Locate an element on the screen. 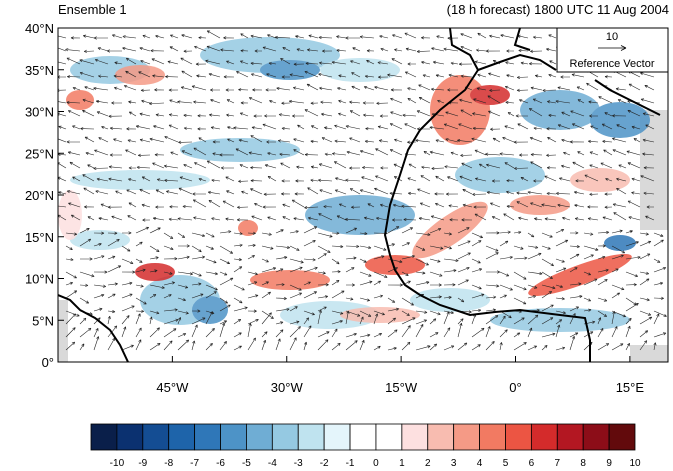 This screenshot has width=673, height=471. colorbar-label: -3 is located at coordinates (298, 463).